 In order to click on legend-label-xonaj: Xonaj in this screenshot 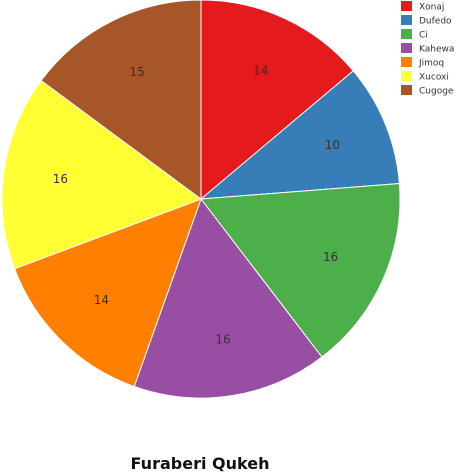, I will do `click(431, 8)`.